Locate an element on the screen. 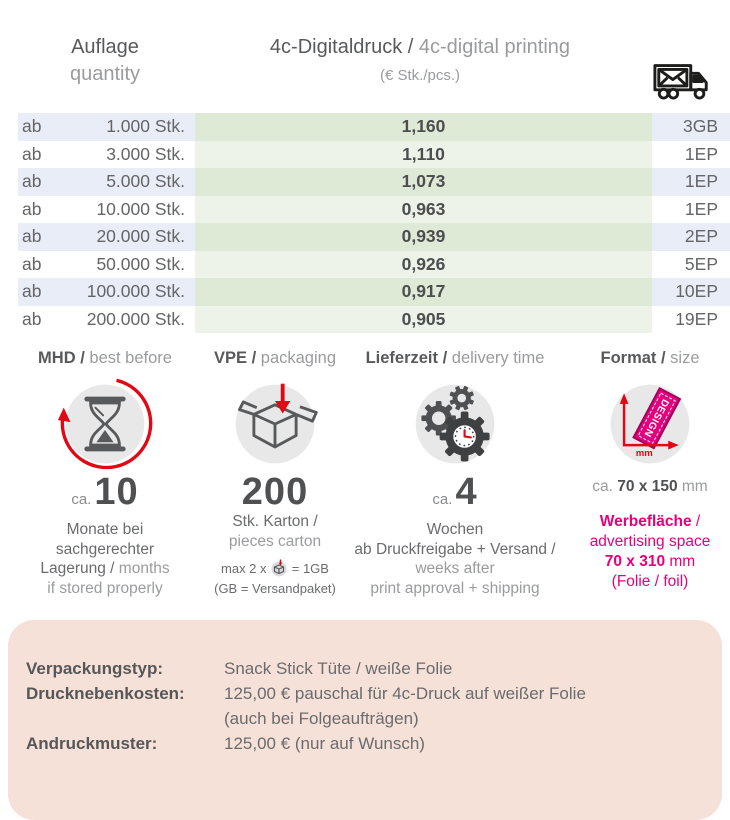  shipping-cell: 19EP is located at coordinates (691, 319).